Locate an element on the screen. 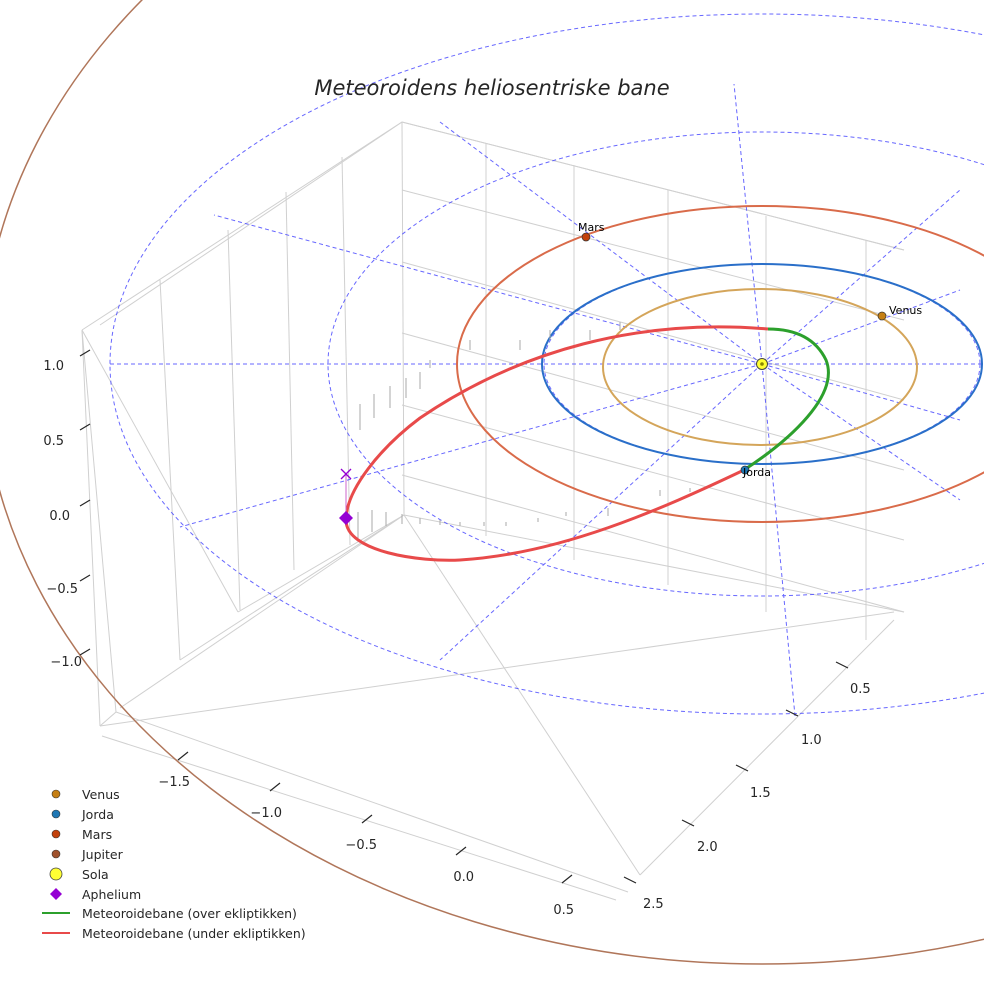 Image resolution: width=984 pixels, height=984 pixels. z-tick-label: −1.0 is located at coordinates (66, 662).